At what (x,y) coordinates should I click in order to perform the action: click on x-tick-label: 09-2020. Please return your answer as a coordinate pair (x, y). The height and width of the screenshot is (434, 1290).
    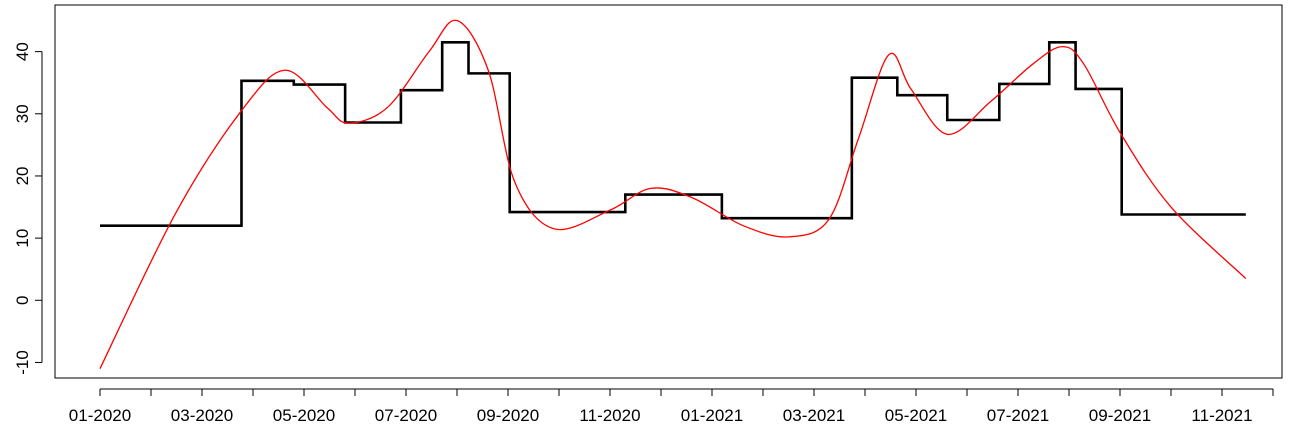
    Looking at the image, I should click on (508, 415).